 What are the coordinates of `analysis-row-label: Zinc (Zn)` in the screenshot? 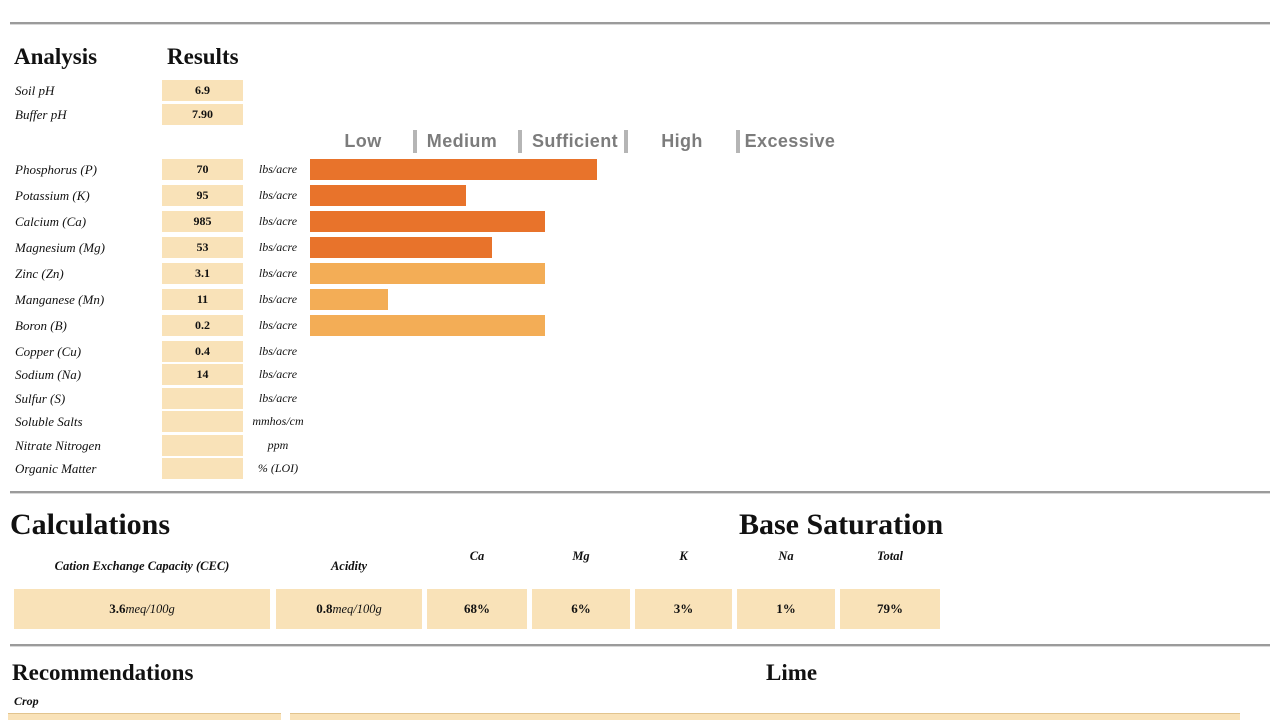 It's located at (39, 273).